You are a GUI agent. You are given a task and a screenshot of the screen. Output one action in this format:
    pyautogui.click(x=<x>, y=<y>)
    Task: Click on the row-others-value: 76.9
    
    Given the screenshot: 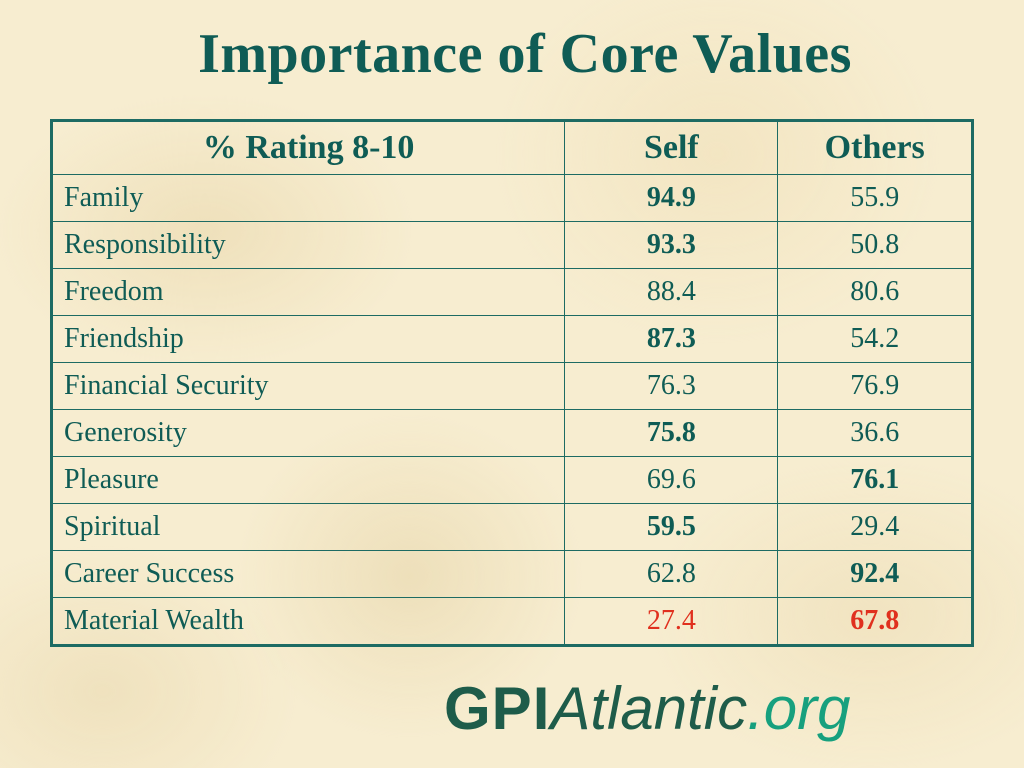 What is the action you would take?
    pyautogui.click(x=875, y=386)
    